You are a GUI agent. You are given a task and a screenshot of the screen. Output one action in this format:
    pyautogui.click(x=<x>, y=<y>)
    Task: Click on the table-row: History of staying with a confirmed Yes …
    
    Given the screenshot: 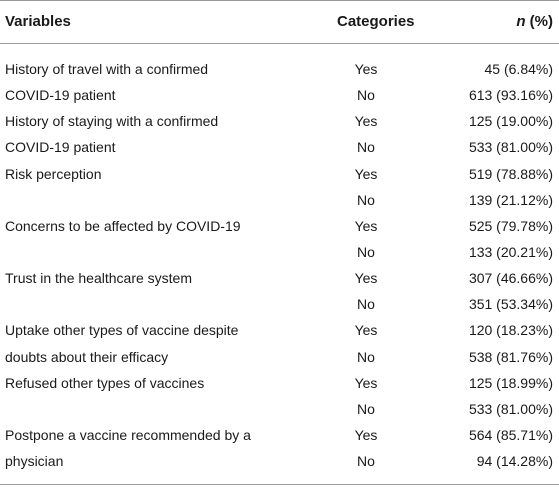 What is the action you would take?
    pyautogui.click(x=279, y=121)
    